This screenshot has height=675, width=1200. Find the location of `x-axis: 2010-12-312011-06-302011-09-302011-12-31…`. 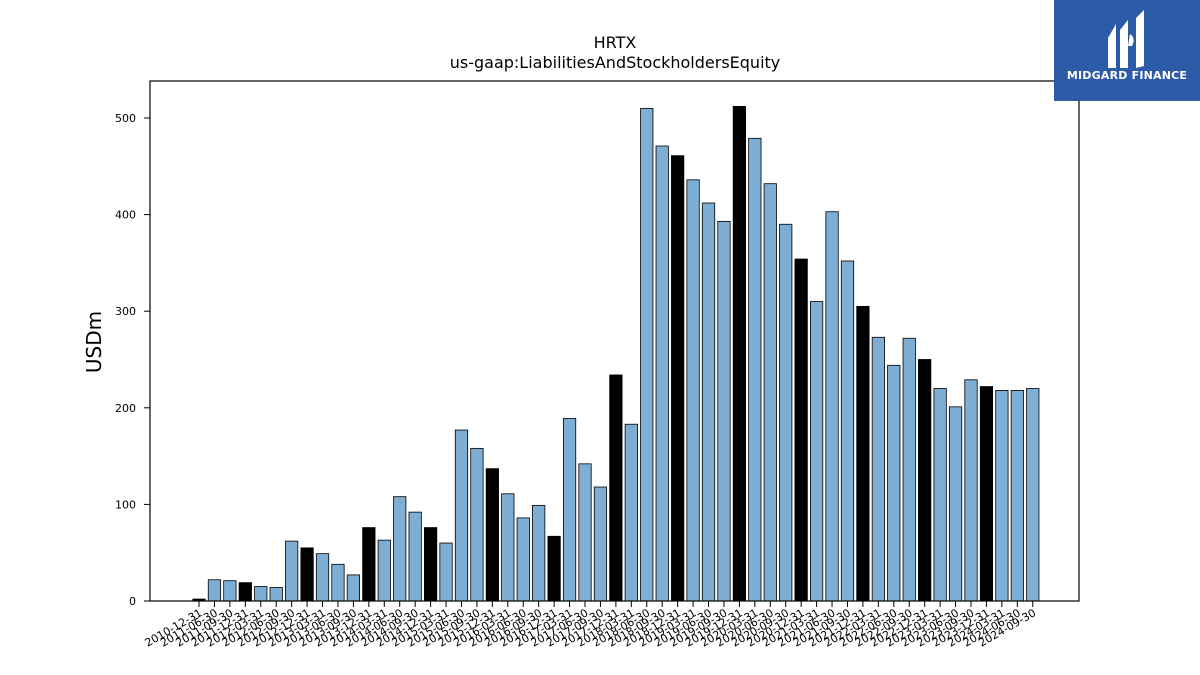

x-axis: 2010-12-312011-06-302011-09-302011-12-31… is located at coordinates (590, 625).